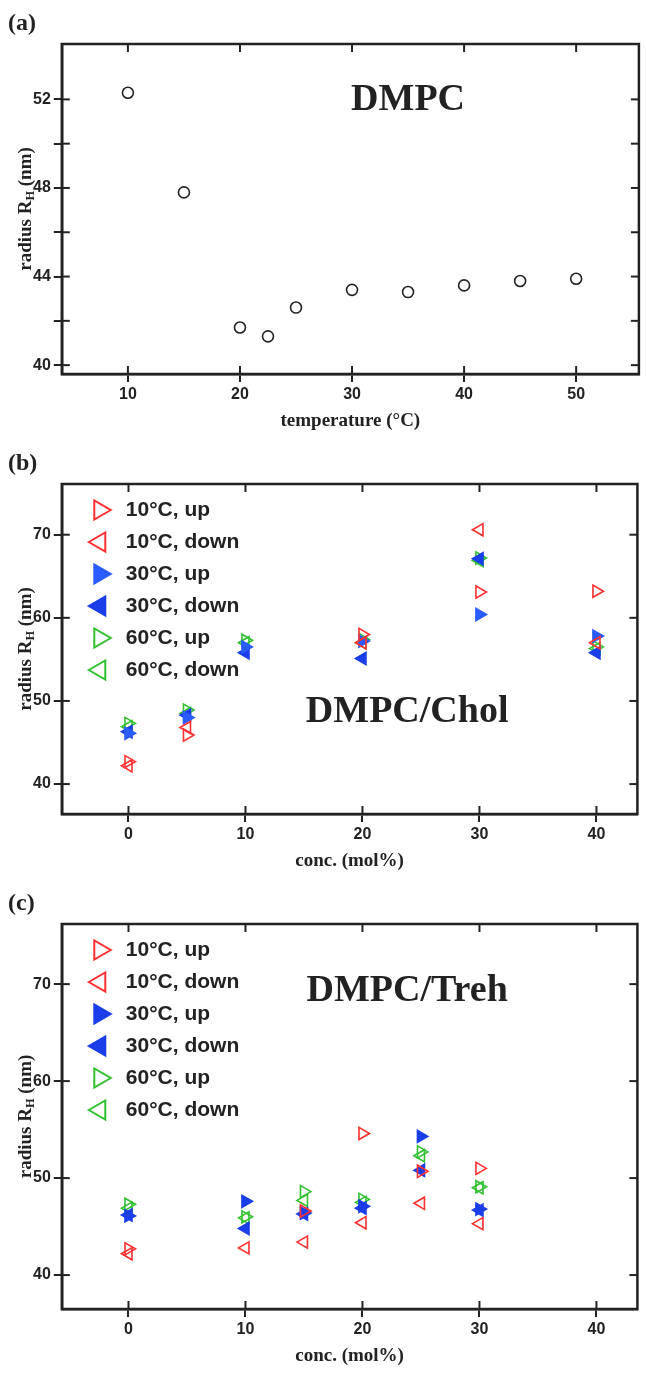 This screenshot has width=646, height=1375. What do you see at coordinates (350, 419) in the screenshot?
I see `x-axis-title: temperature (°C)` at bounding box center [350, 419].